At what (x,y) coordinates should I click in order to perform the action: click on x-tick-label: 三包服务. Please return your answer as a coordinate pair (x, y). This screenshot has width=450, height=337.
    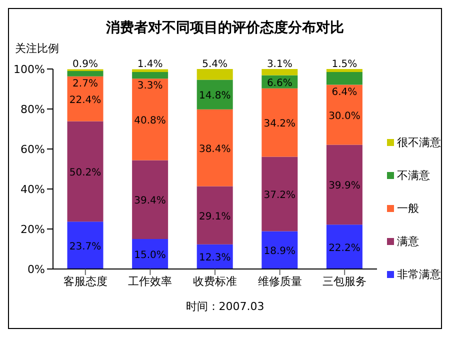
    Looking at the image, I should click on (344, 281).